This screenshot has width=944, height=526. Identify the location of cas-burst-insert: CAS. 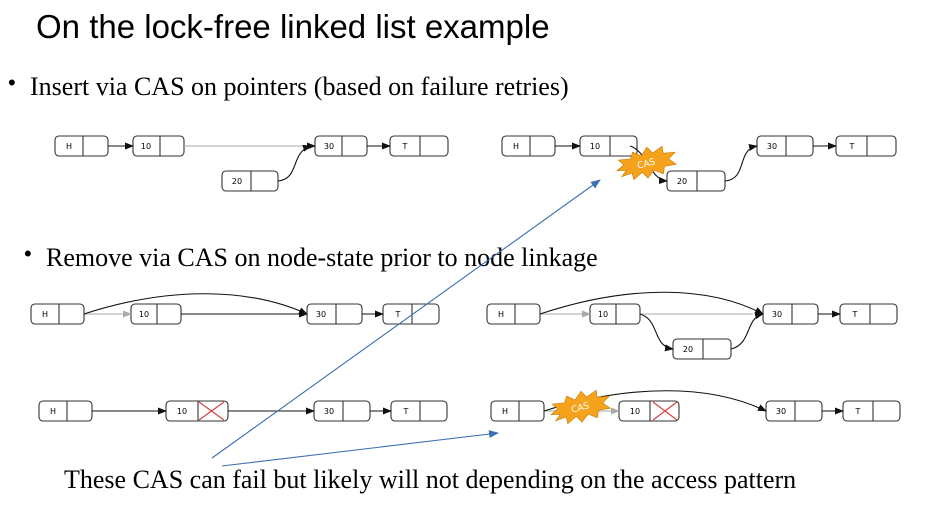
(647, 163).